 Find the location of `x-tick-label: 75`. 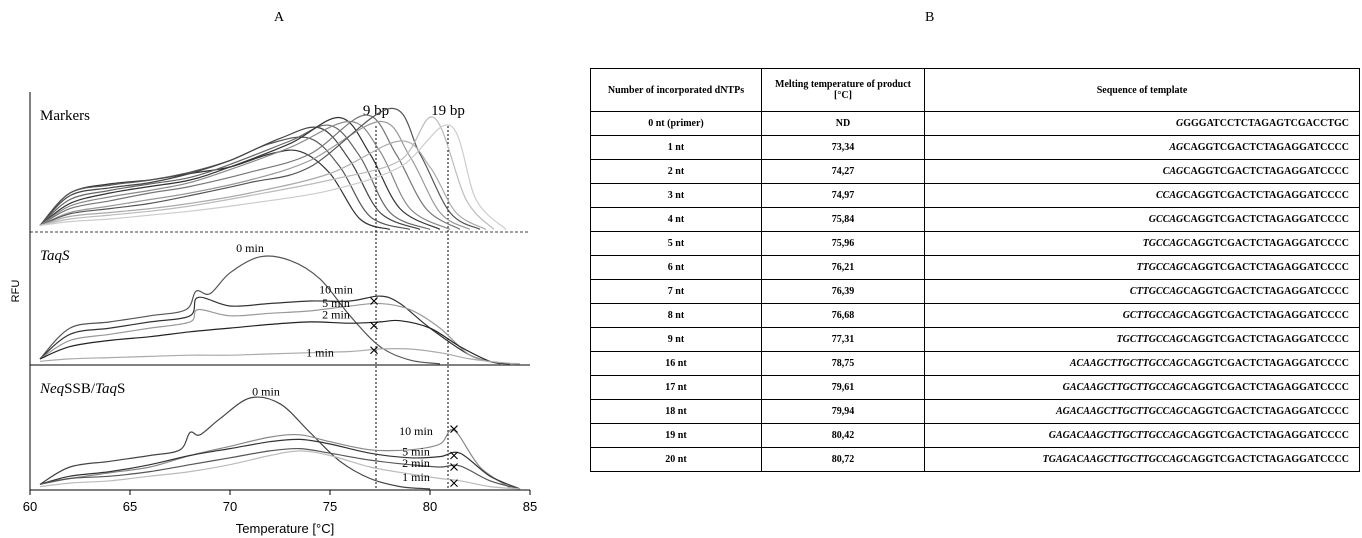

x-tick-label: 75 is located at coordinates (330, 506).